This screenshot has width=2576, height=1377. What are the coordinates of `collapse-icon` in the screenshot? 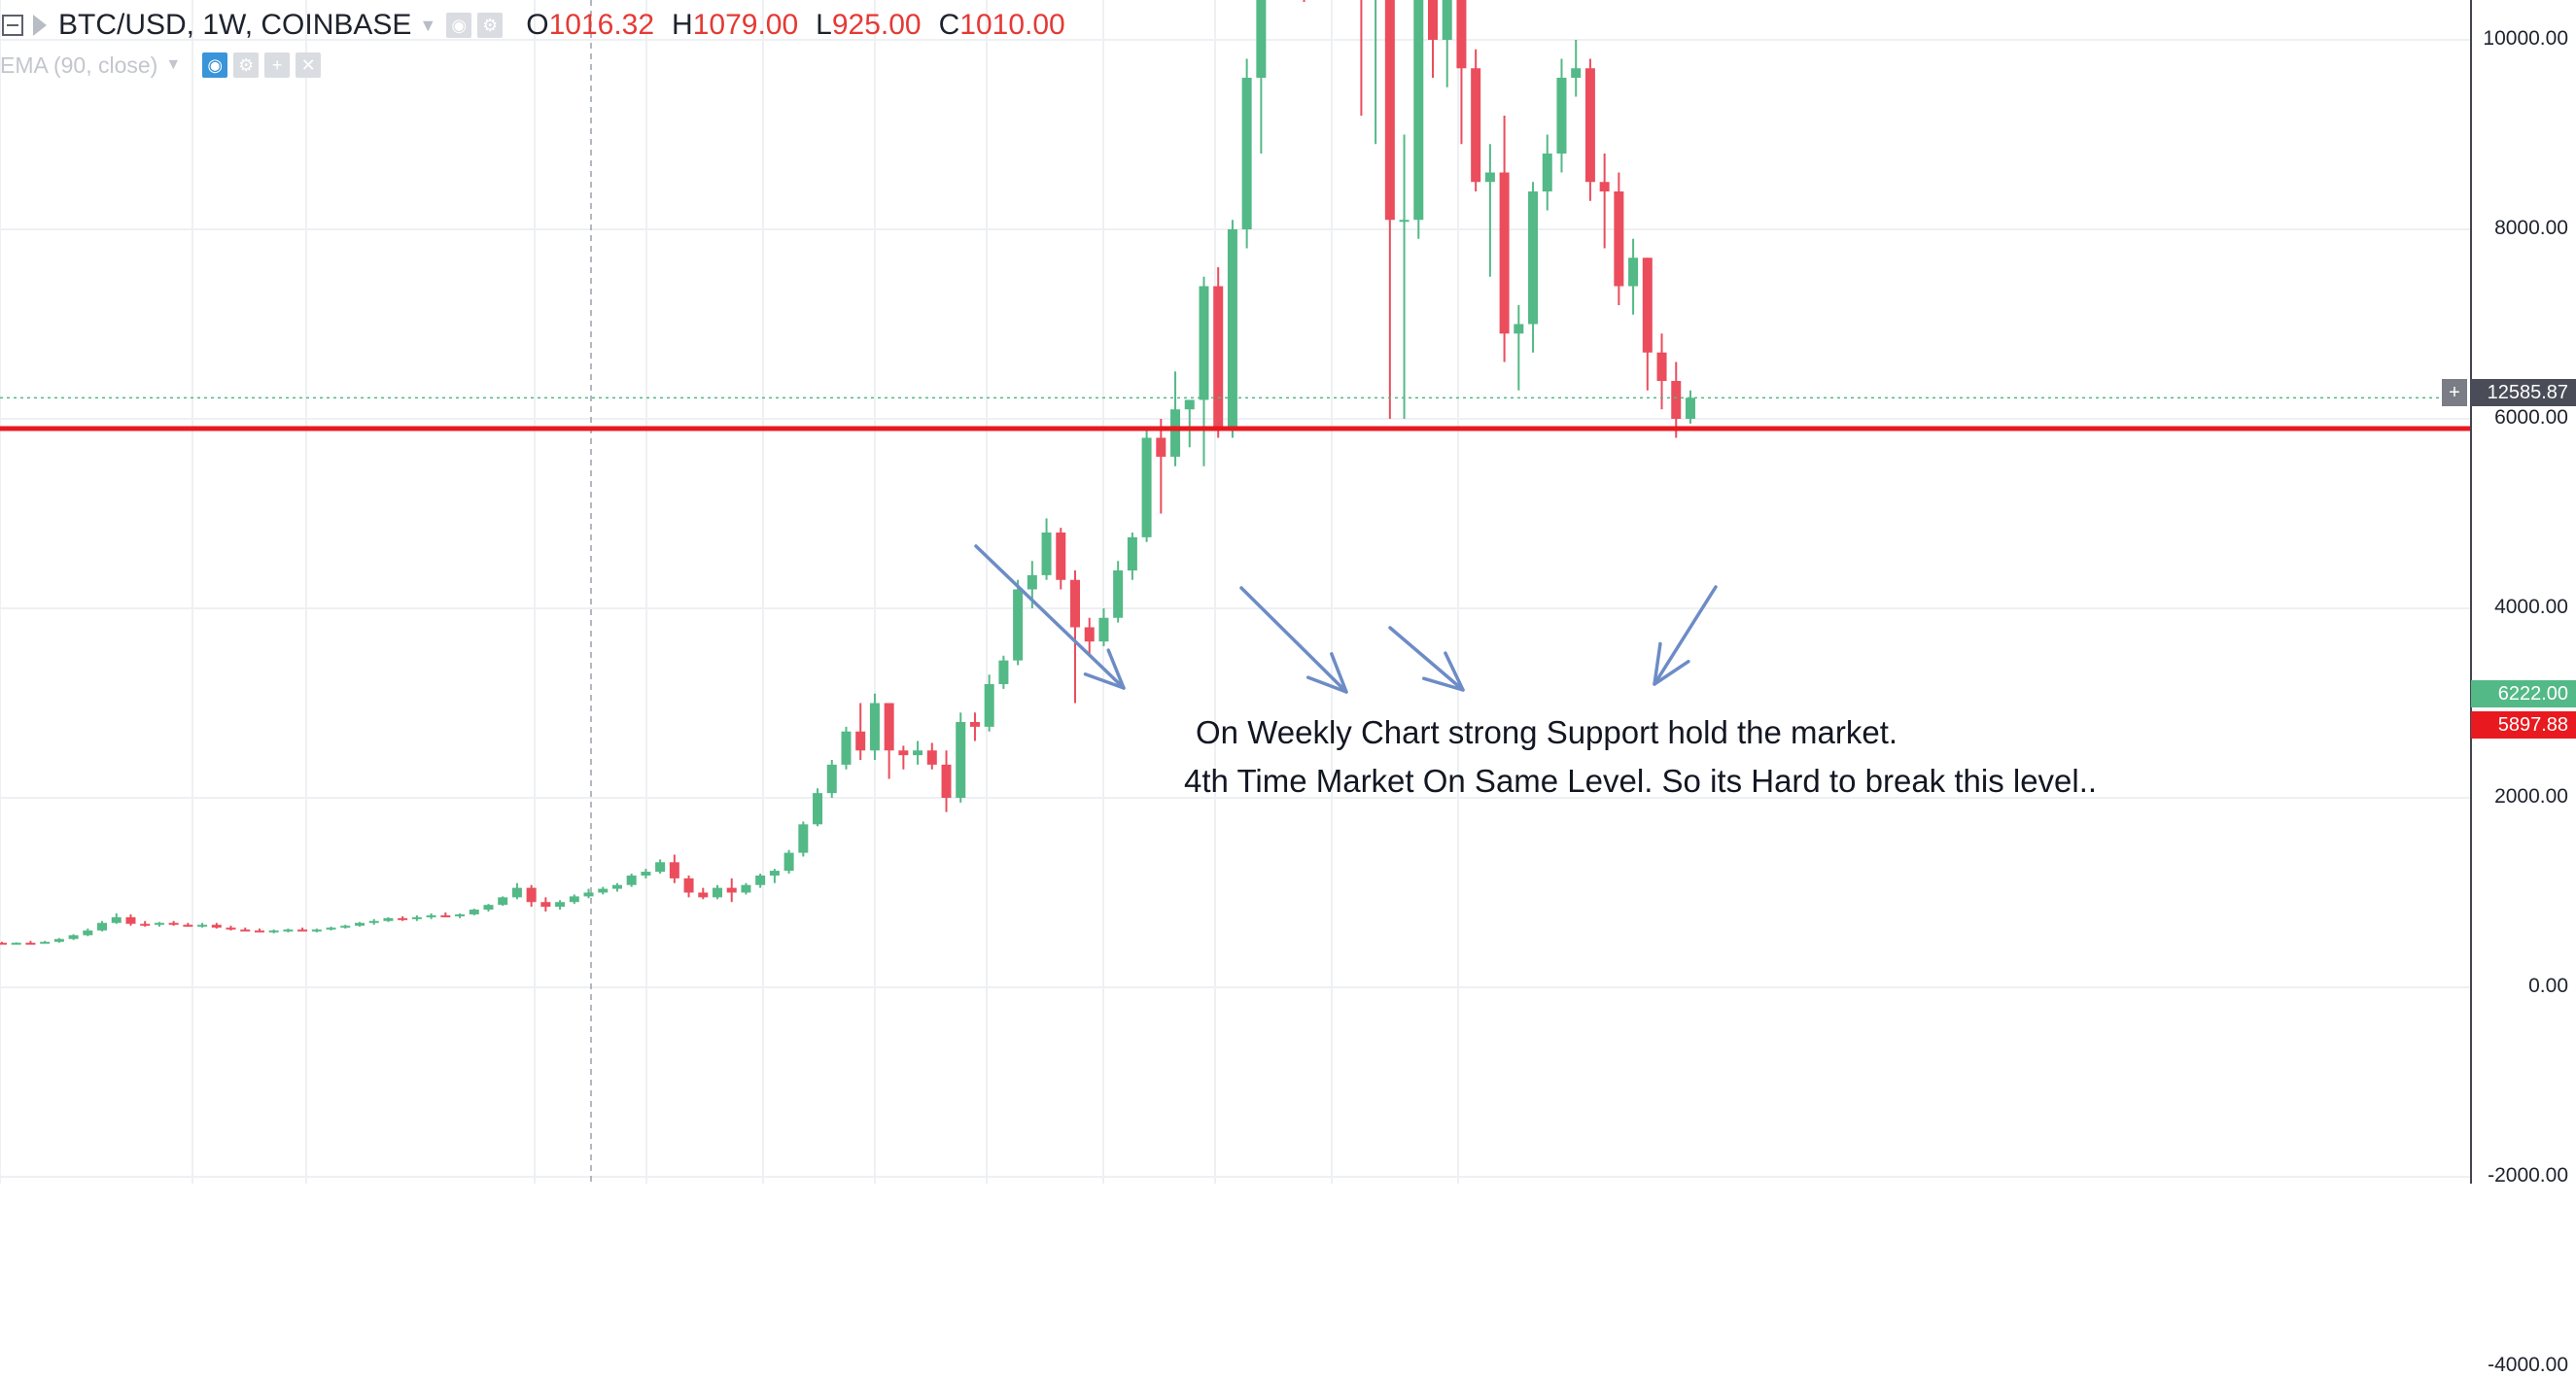 It's located at (12, 25).